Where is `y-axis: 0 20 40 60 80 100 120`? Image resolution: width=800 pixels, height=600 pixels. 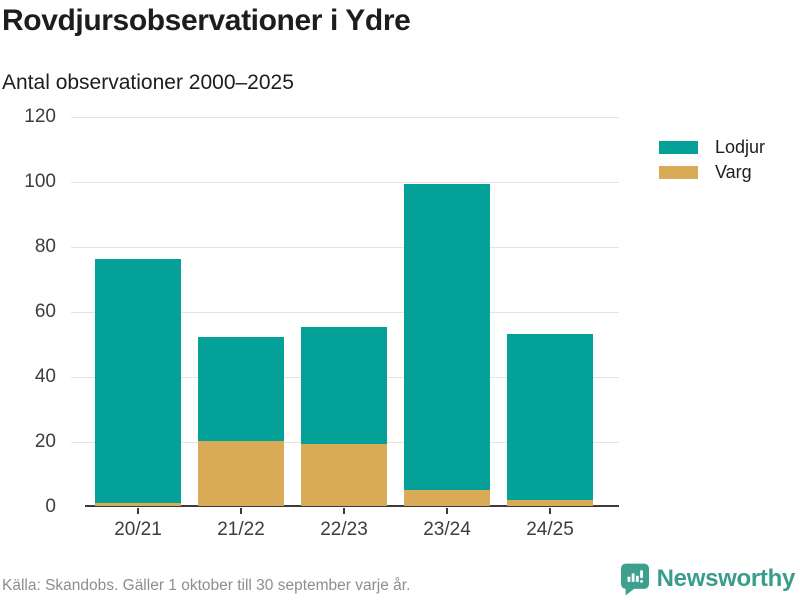 y-axis: 0 20 40 60 80 100 120 is located at coordinates (38, 312).